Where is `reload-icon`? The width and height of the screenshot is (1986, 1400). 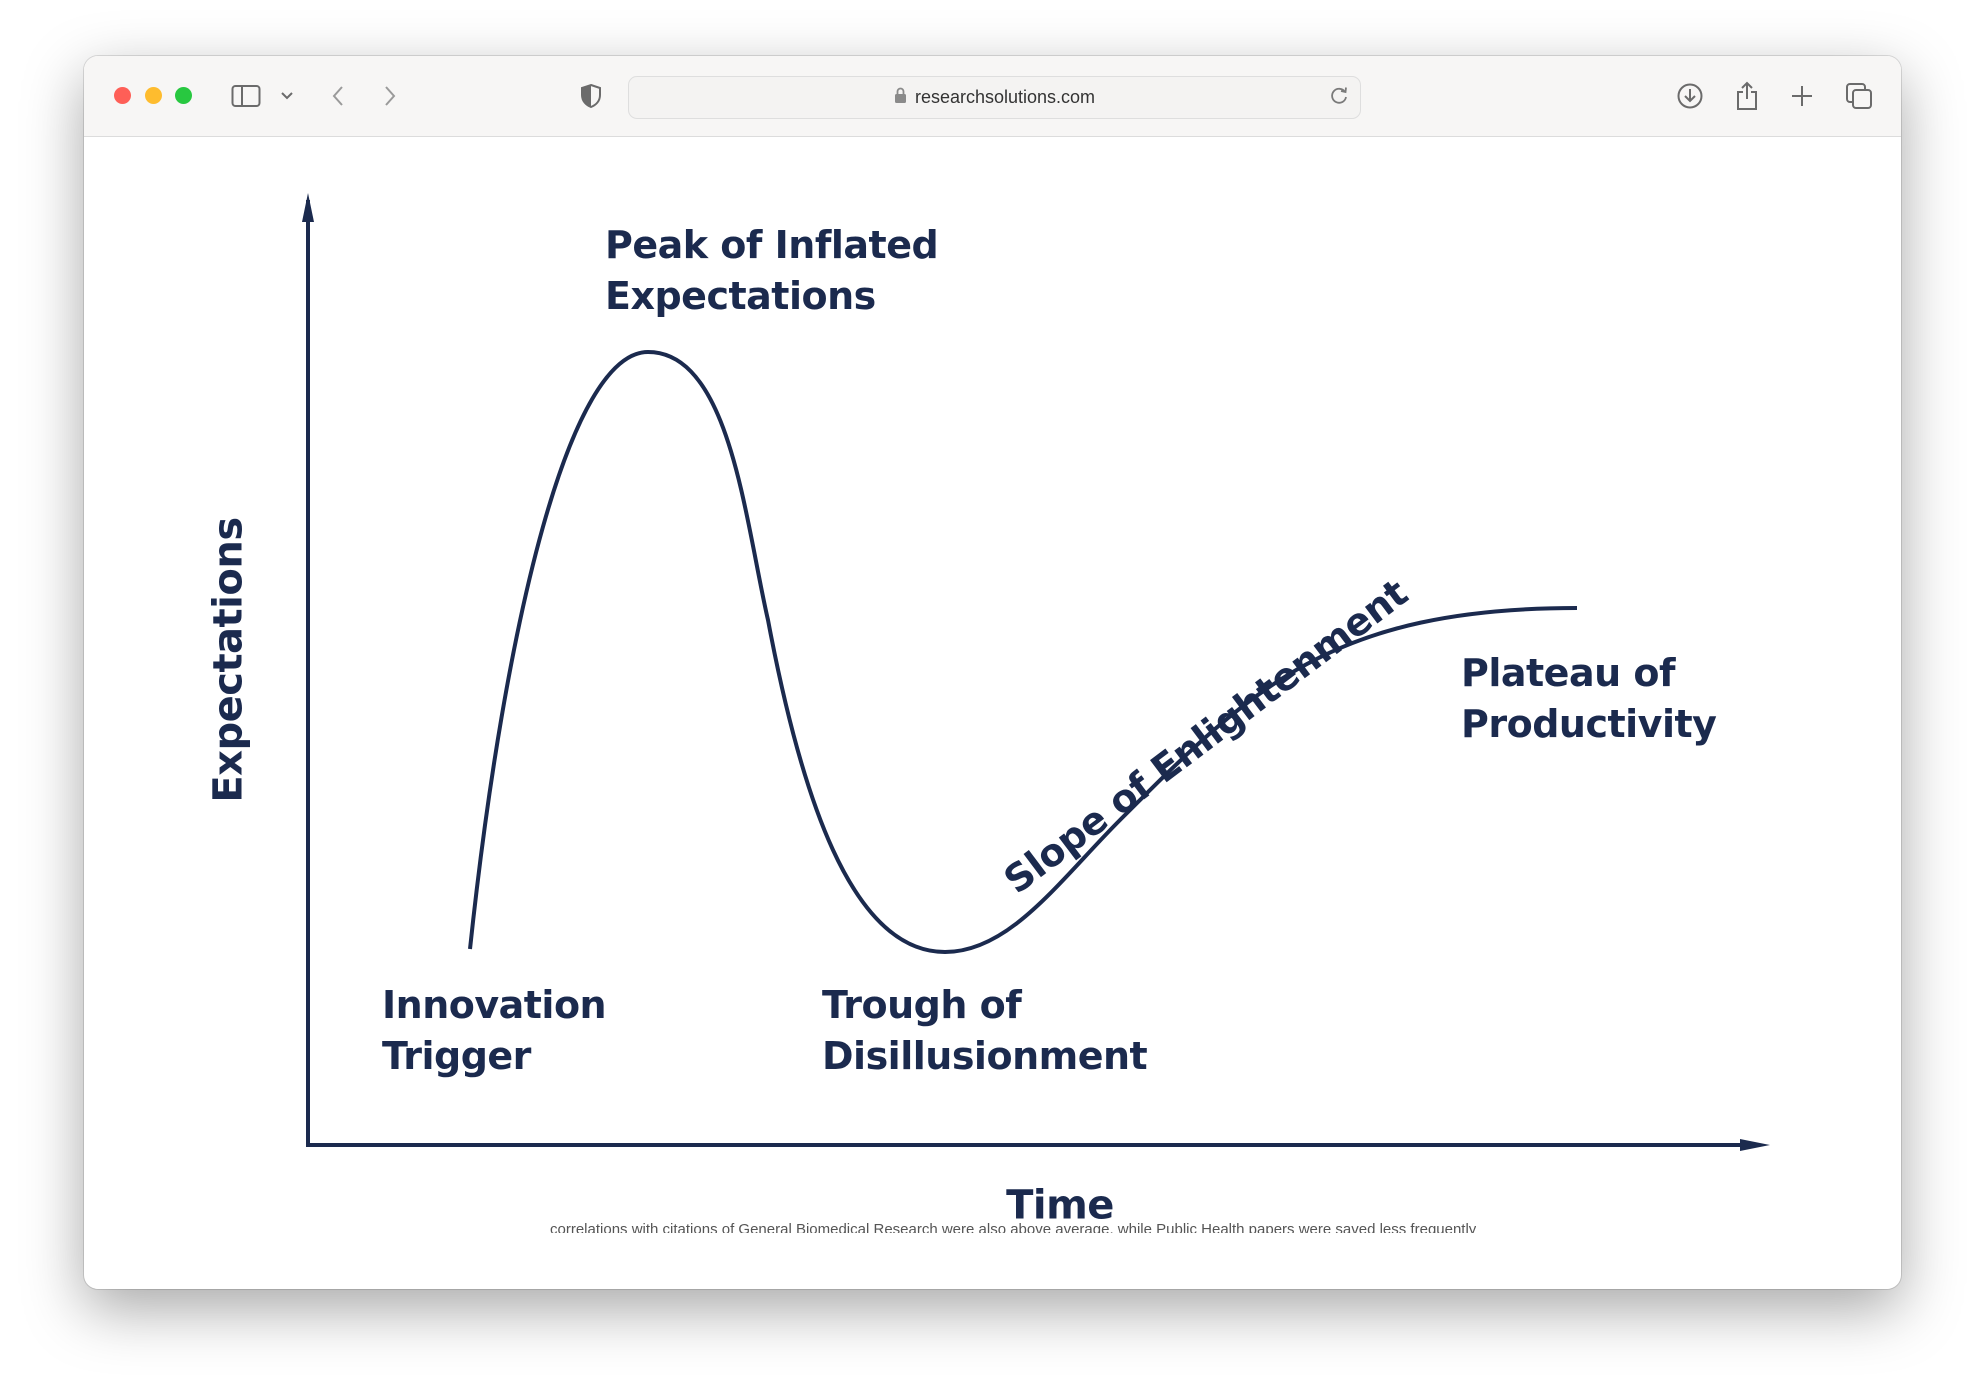
reload-icon is located at coordinates (1339, 98).